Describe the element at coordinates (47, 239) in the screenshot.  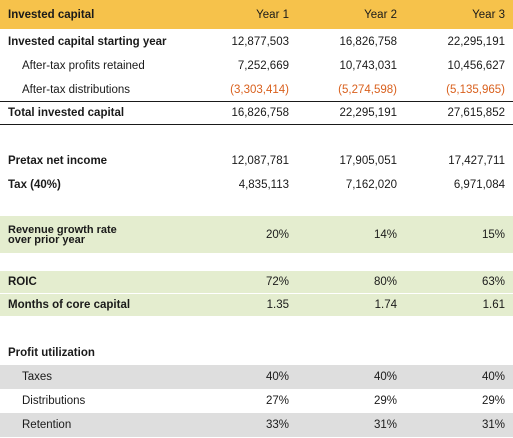
I see `row-label-line2: over prior year` at that location.